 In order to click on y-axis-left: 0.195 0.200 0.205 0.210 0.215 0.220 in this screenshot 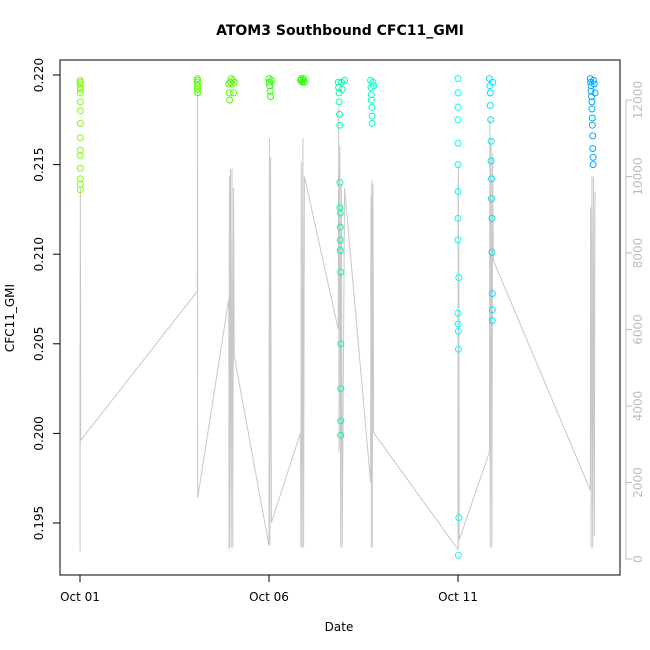, I will do `click(46, 299)`.